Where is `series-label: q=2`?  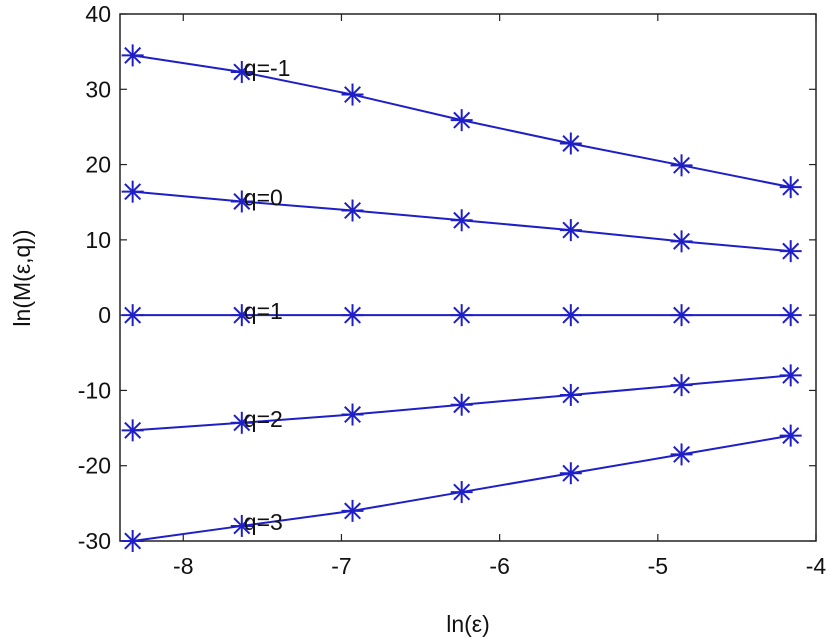
series-label: q=2 is located at coordinates (263, 419).